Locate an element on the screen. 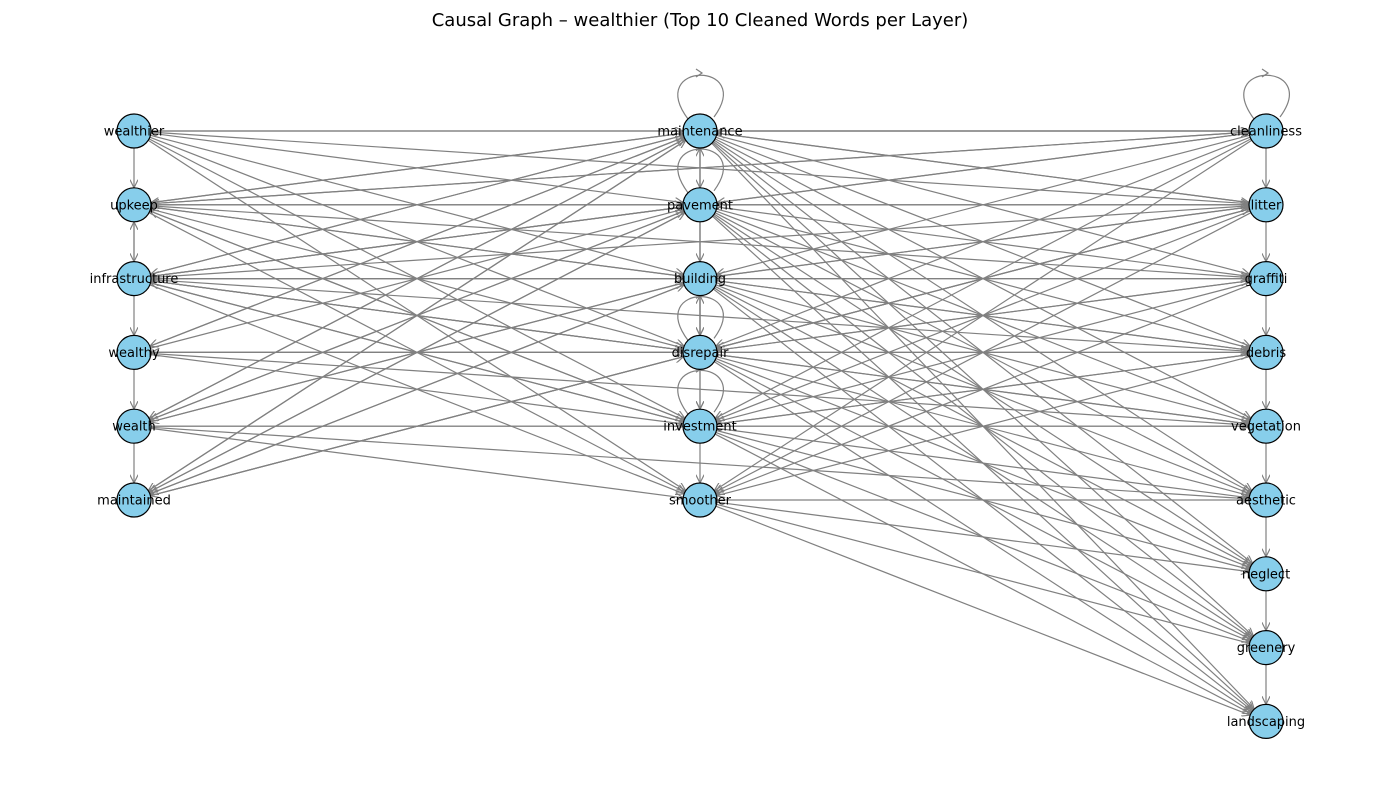  node-neglect: neglect is located at coordinates (1266, 574).